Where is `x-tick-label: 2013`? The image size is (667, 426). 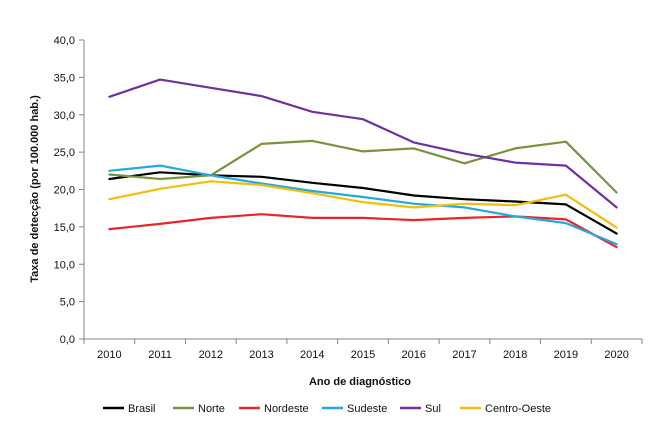
x-tick-label: 2013 is located at coordinates (261, 355).